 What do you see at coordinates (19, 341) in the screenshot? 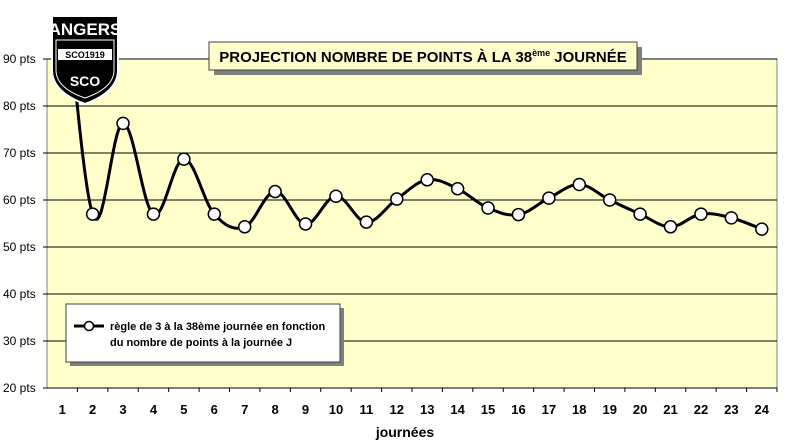
I see `y-tick-label: 30 pts` at bounding box center [19, 341].